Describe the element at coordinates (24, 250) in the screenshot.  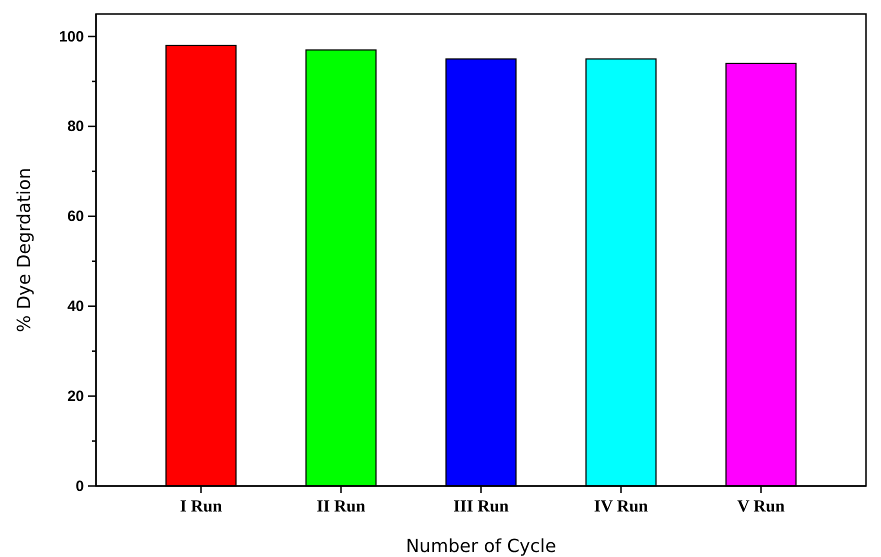
I see `y-axis-title: % Dye Degrdation` at that location.